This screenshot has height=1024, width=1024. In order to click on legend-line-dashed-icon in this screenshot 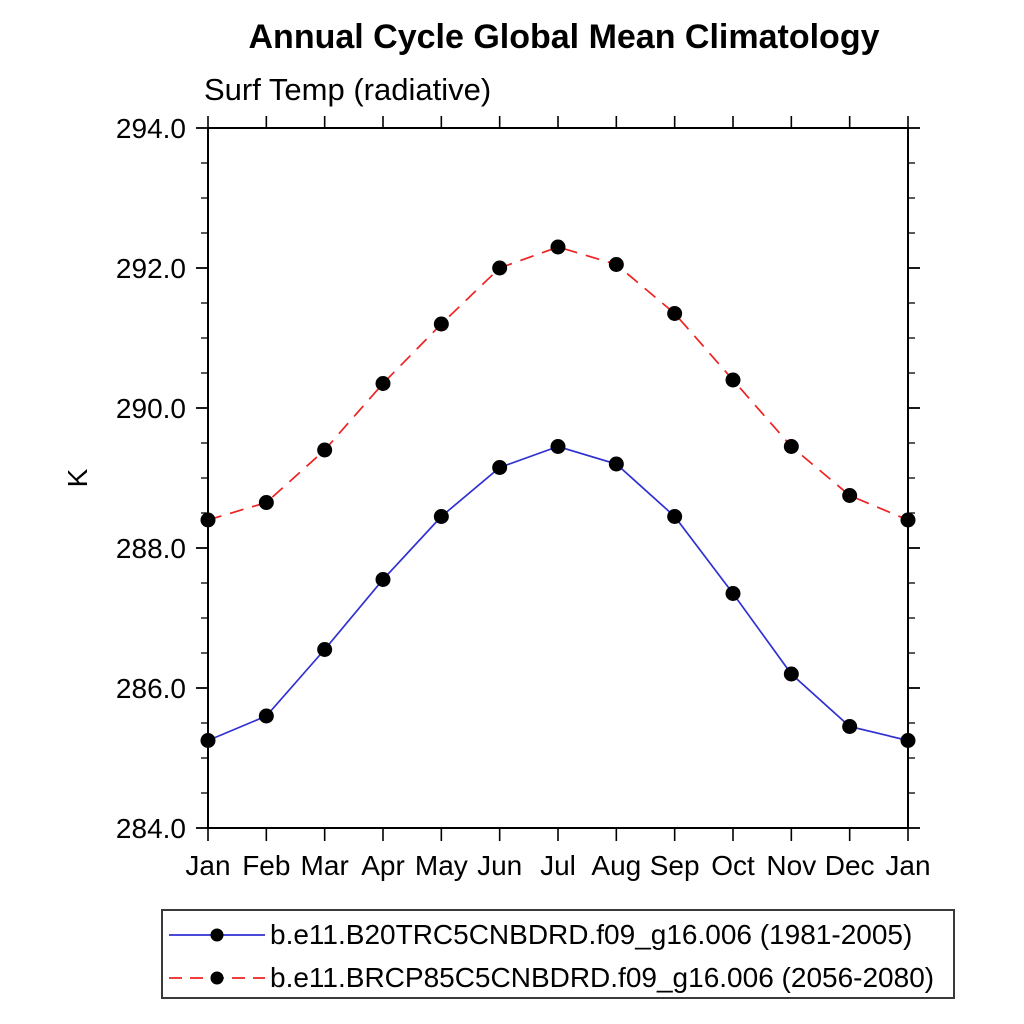, I will do `click(217, 978)`.